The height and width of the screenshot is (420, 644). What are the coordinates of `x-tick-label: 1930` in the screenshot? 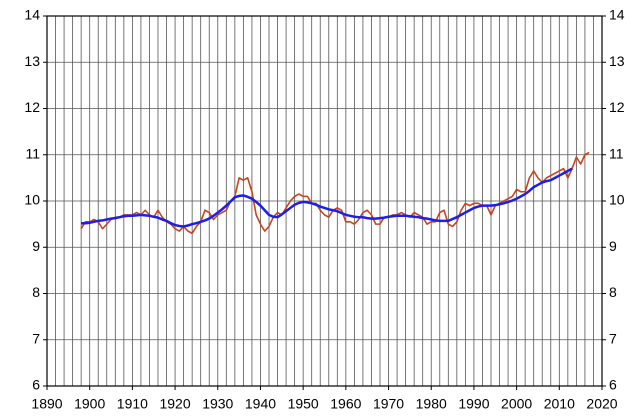 It's located at (217, 404).